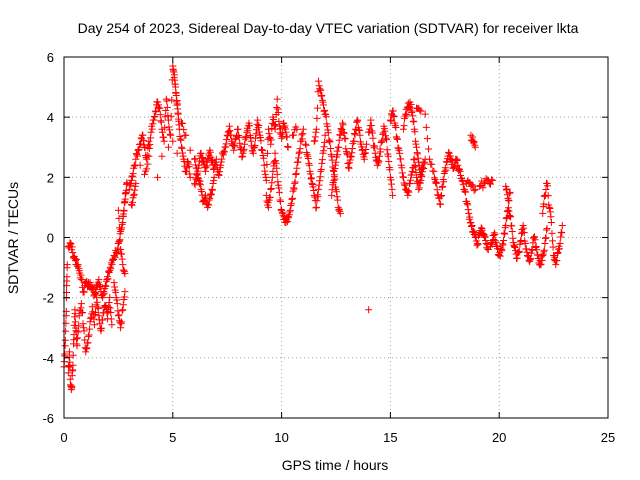 Image resolution: width=640 pixels, height=480 pixels. Describe the element at coordinates (48, 418) in the screenshot. I see `y-tick-label: -6` at that location.